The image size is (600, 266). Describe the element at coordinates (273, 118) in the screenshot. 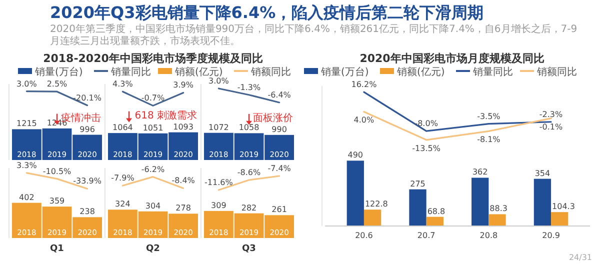

I see `annotation: 面板涨价` at that location.